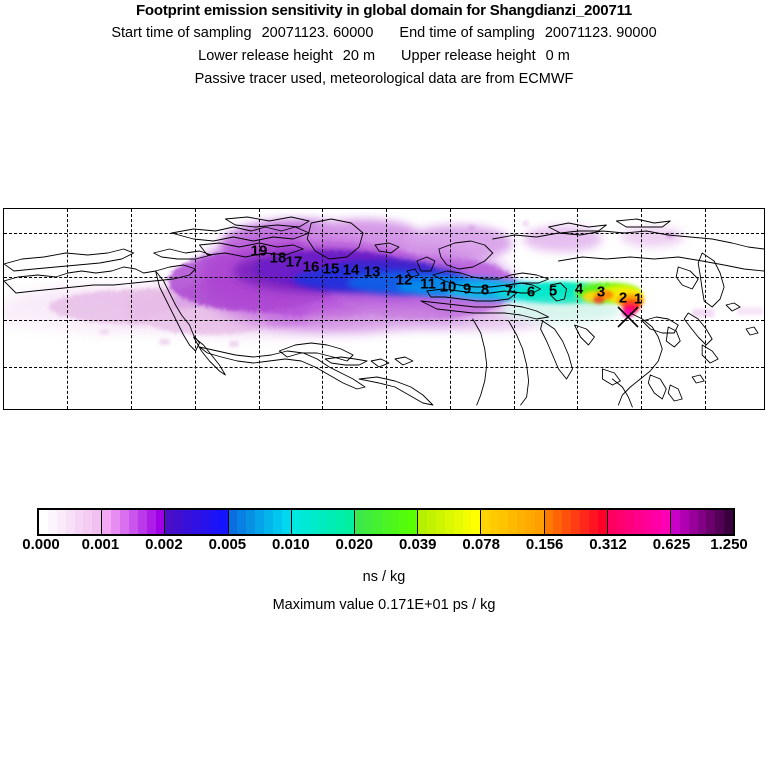 This screenshot has height=768, width=768. Describe the element at coordinates (467, 33) in the screenshot. I see `end-time-label: End time of sampling` at that location.